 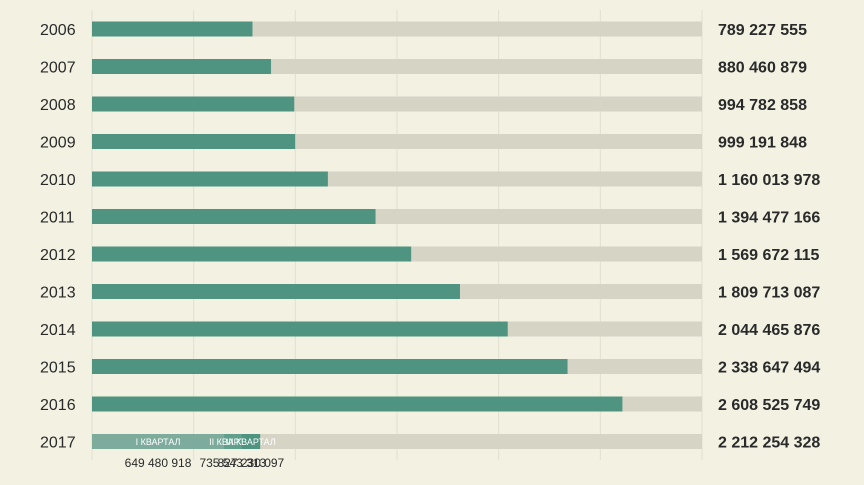 What do you see at coordinates (58, 330) in the screenshot?
I see `year-label: 2014` at bounding box center [58, 330].